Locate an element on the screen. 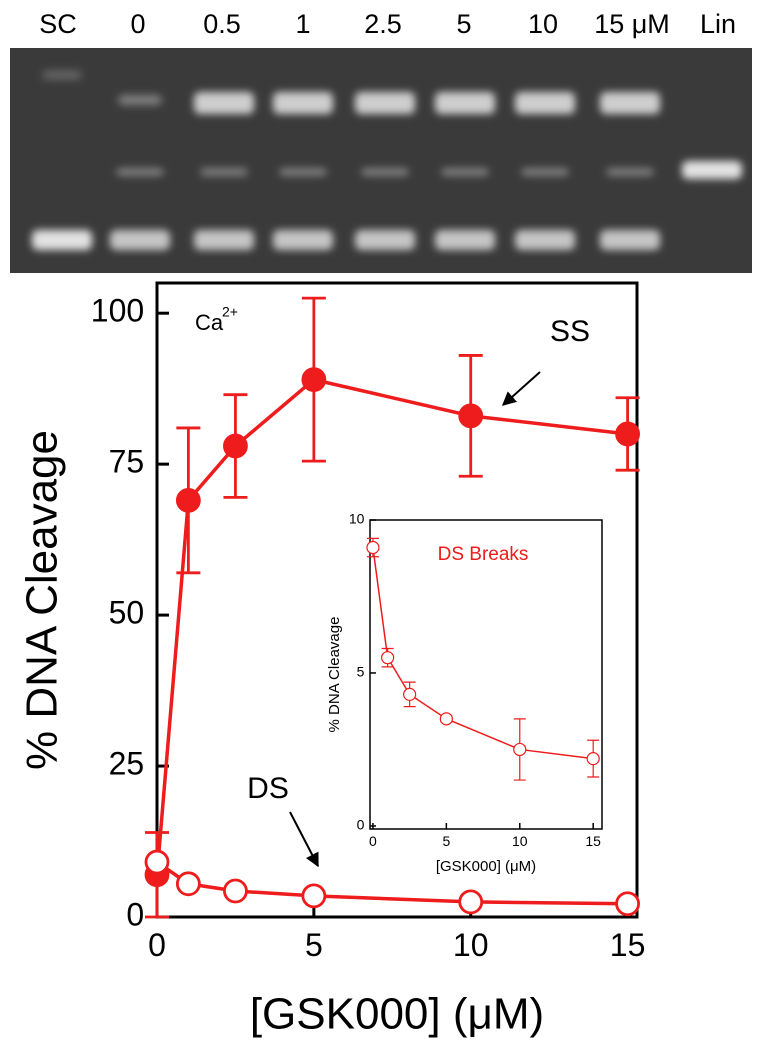 This screenshot has height=1050, width=765. lane-label: 5 is located at coordinates (463, 24).